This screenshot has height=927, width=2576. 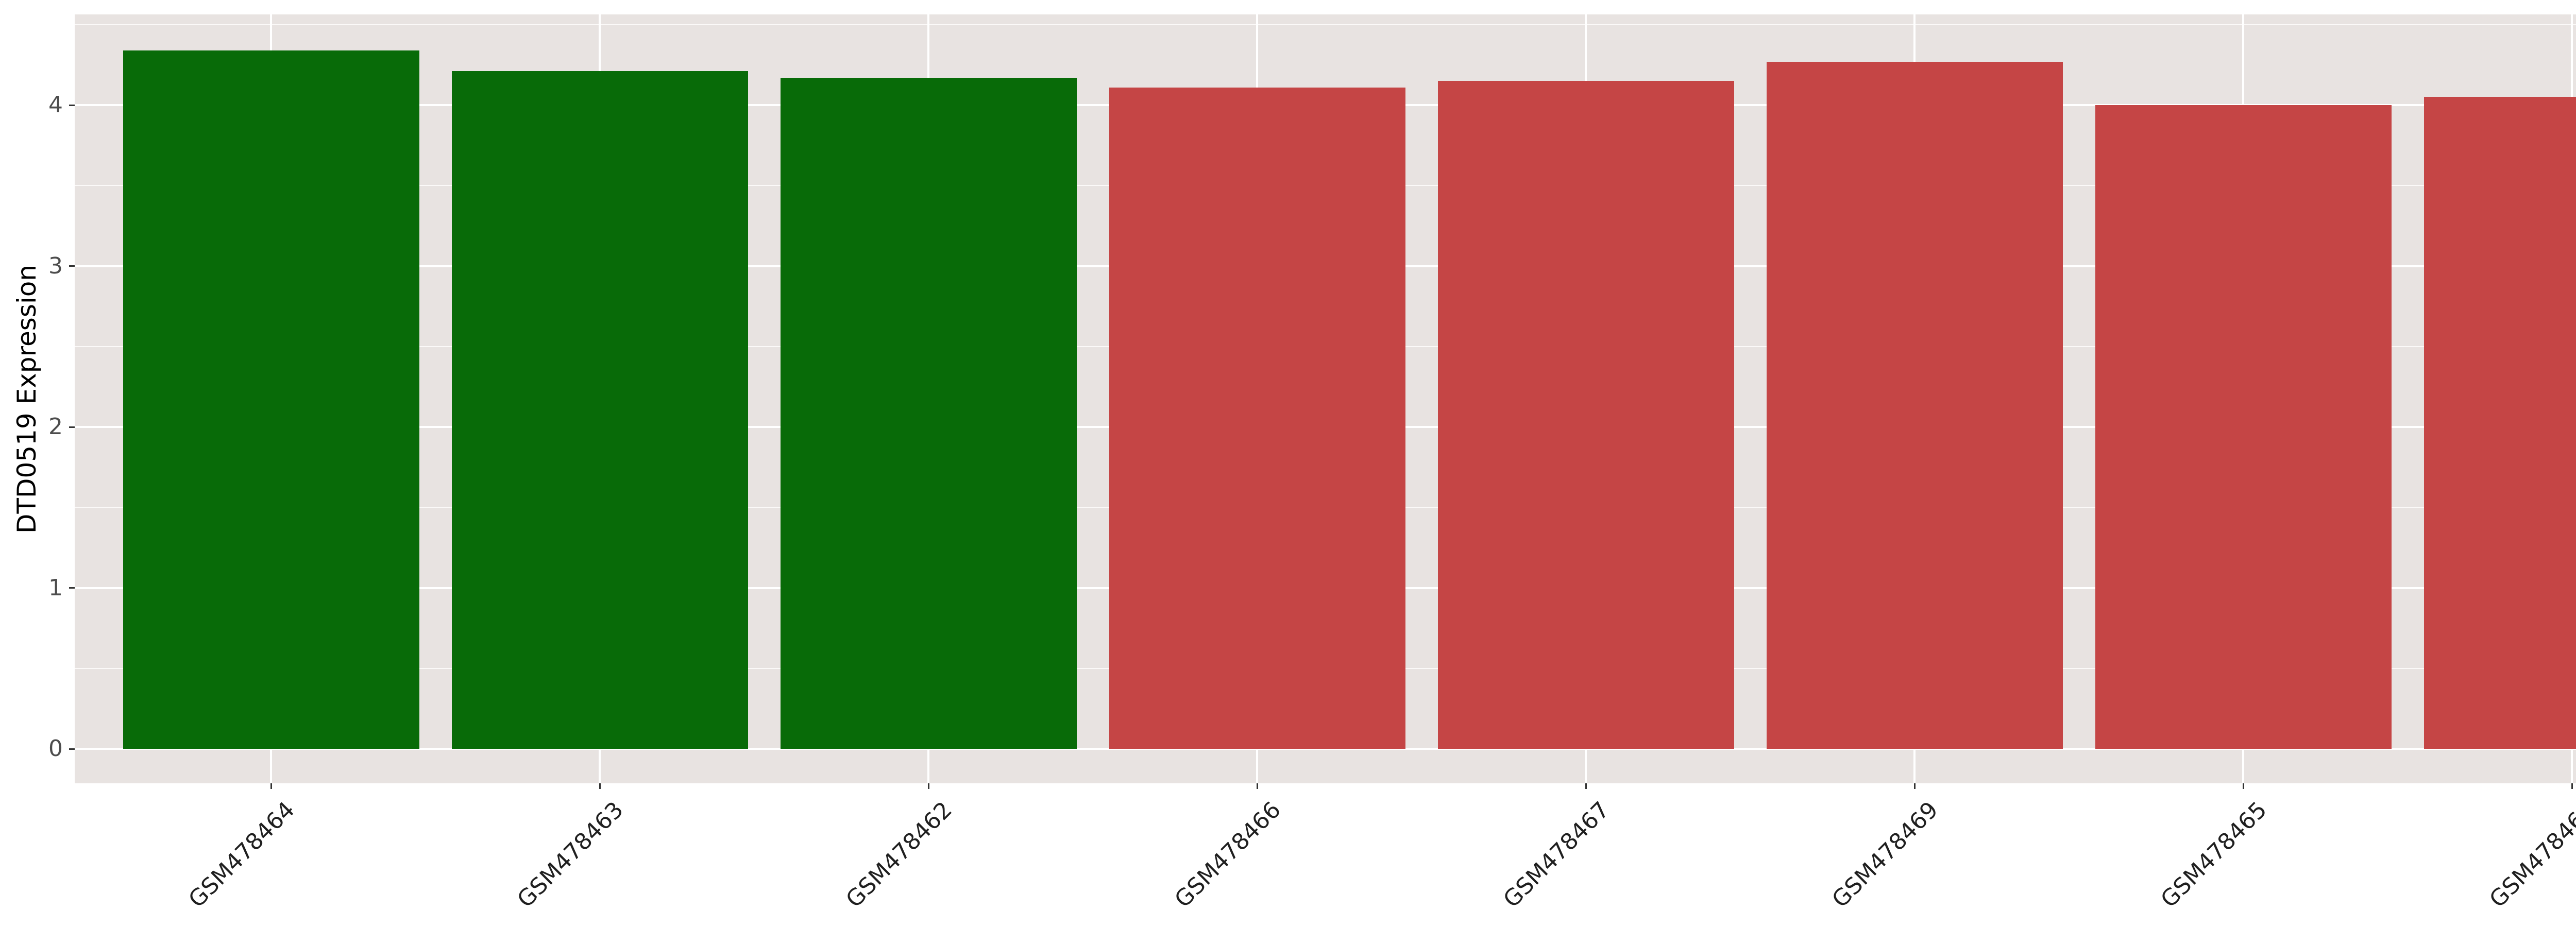 I want to click on x-tick-label: GSM478467, so click(x=1556, y=855).